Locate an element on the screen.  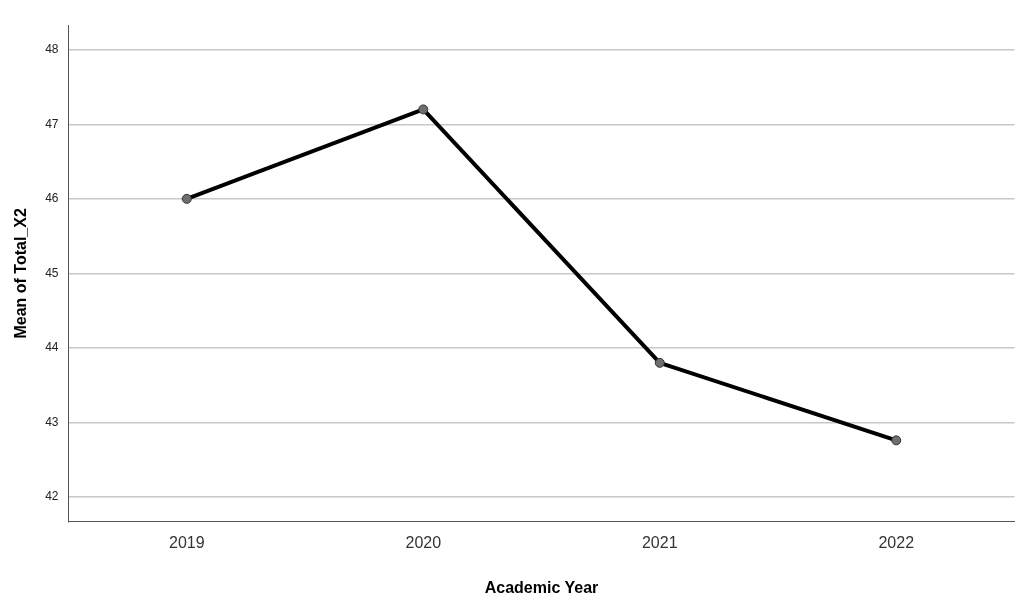
x-tick-label: 2021 is located at coordinates (659, 542).